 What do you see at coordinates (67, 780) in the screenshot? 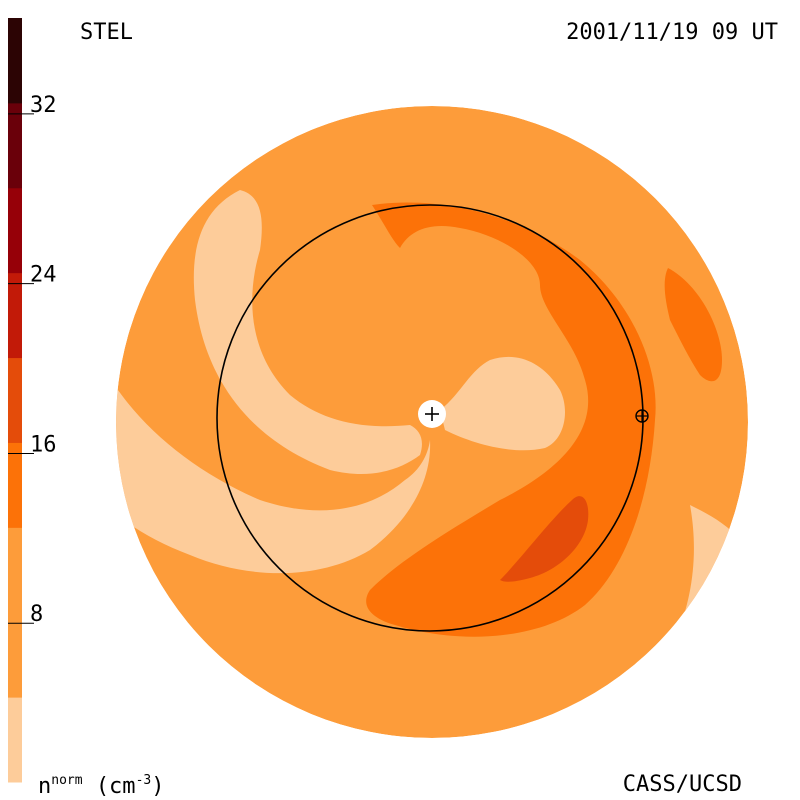
I see `quantity-superscript: norm` at bounding box center [67, 780].